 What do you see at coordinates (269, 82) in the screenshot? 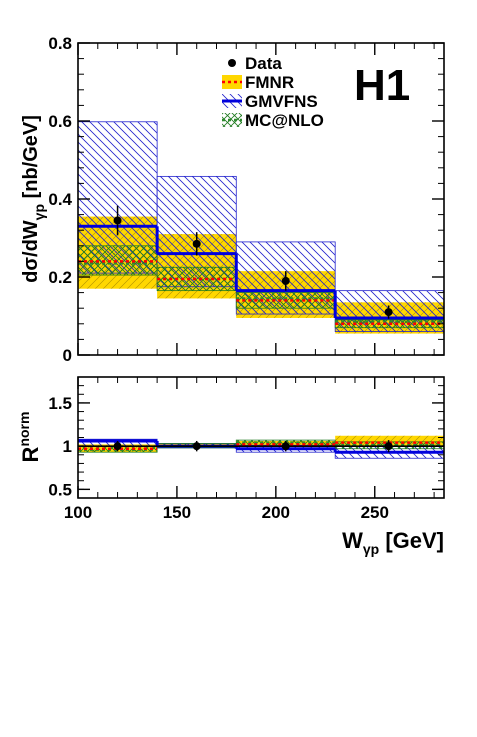
I see `legend-label-1: FMNR` at bounding box center [269, 82].